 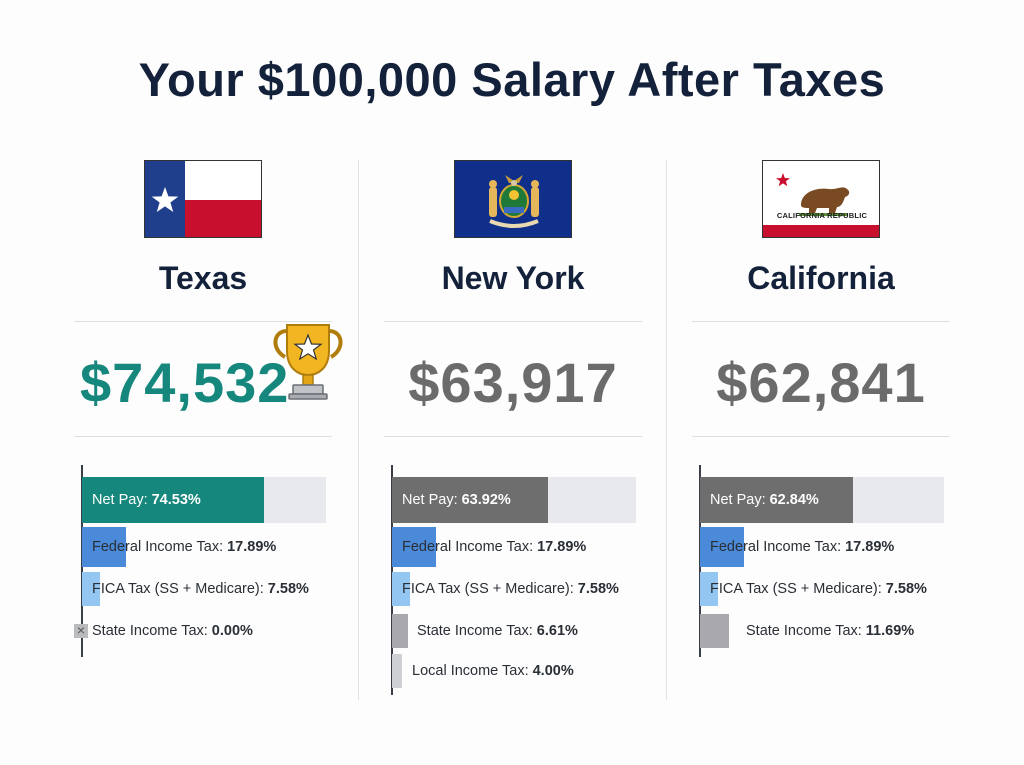 I want to click on bar-label: Net Pay: 62.84%, so click(x=764, y=500).